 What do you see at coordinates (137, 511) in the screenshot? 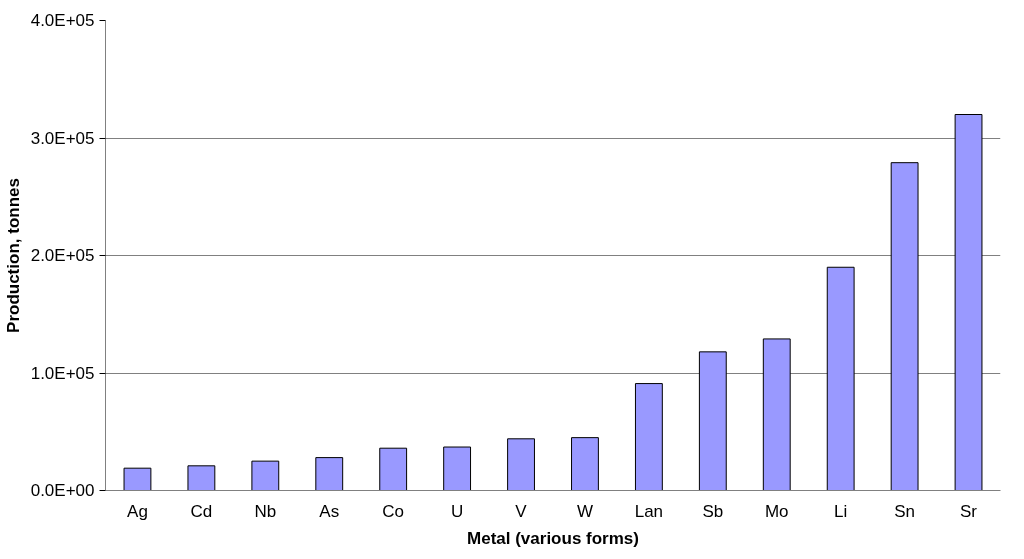
I see `x-tick-label: Ag` at bounding box center [137, 511].